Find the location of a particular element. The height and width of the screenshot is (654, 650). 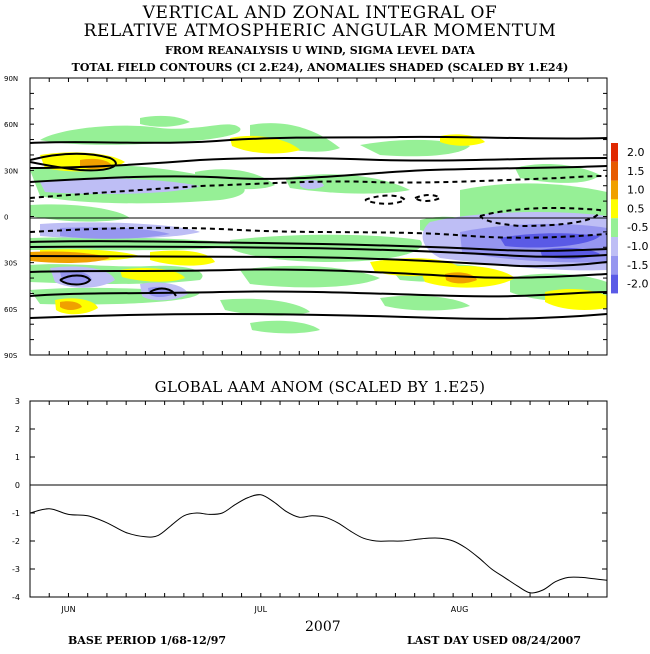

latitude-tick-label: 90S is located at coordinates (11, 356).